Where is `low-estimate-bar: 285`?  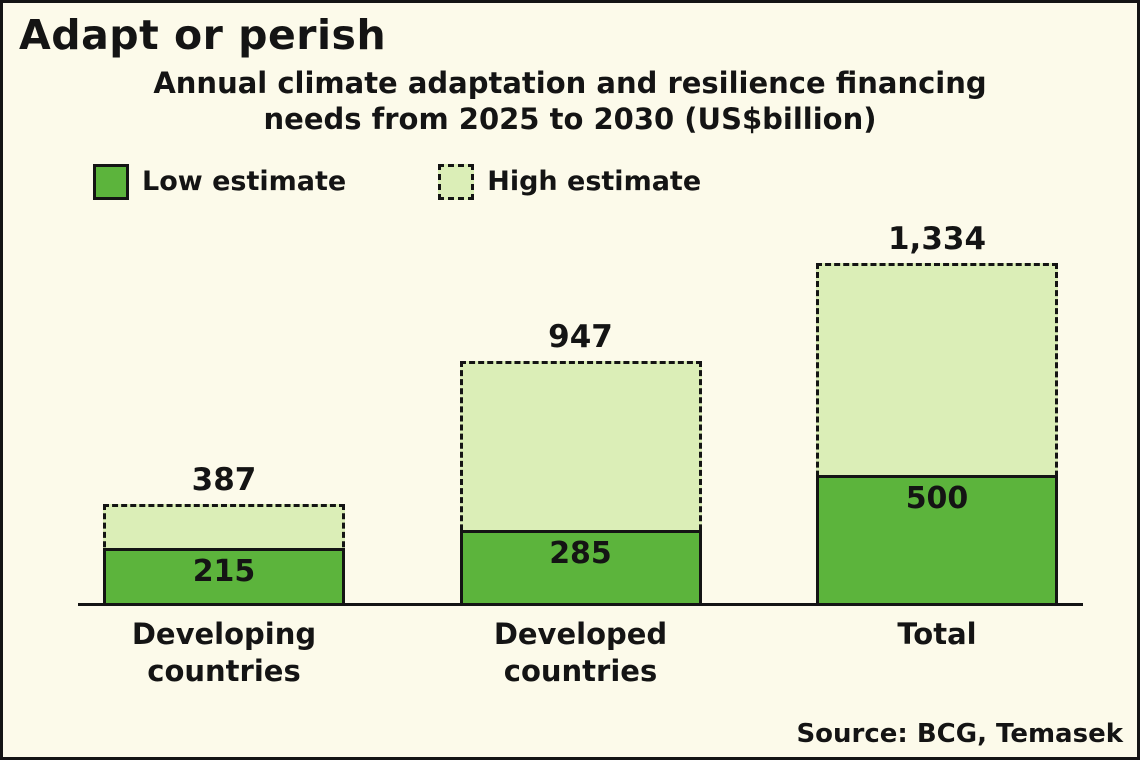
low-estimate-bar: 285 is located at coordinates (580, 566).